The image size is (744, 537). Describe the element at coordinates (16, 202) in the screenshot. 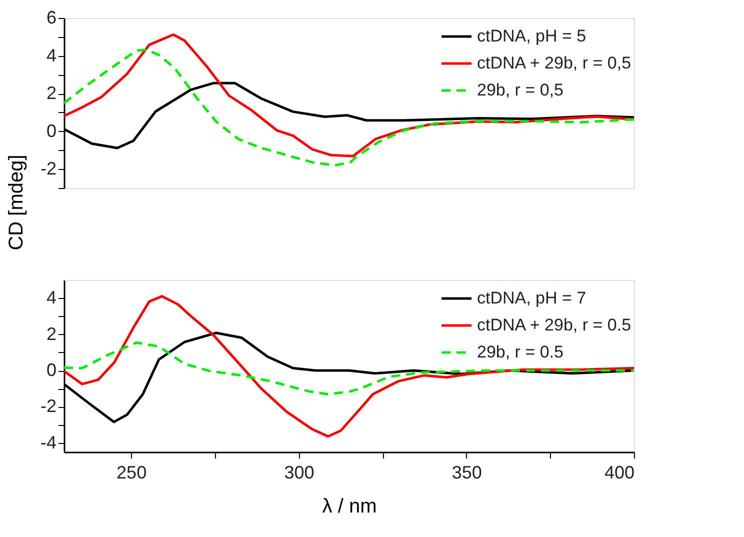

I see `y-axis-title: CD [mdeg]` at that location.